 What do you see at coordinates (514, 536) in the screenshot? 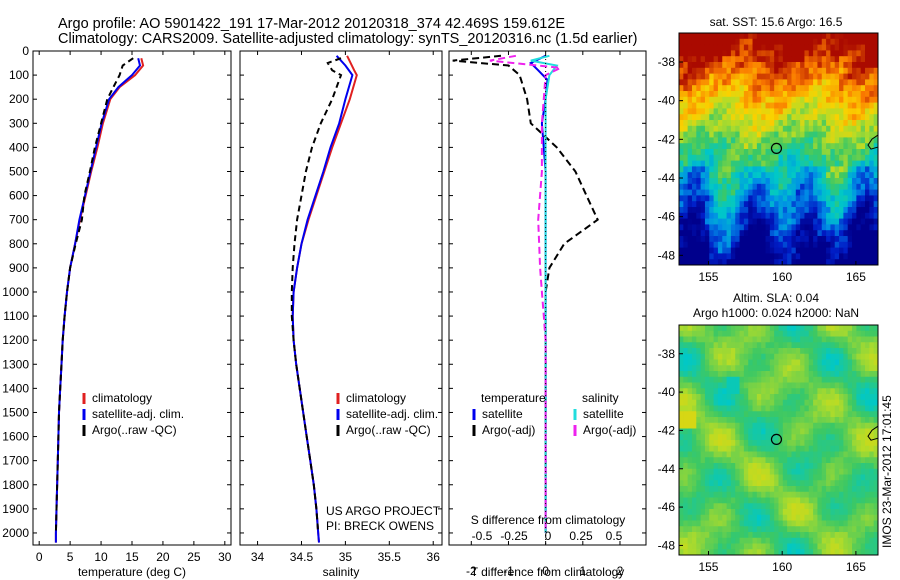
I see `x-tick-label-salinity: -0.25` at bounding box center [514, 536].